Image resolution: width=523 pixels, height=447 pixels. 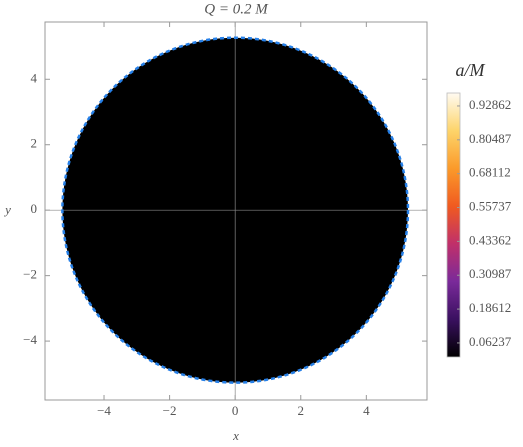 What do you see at coordinates (7, 209) in the screenshot?
I see `y-axis-label: y` at bounding box center [7, 209].